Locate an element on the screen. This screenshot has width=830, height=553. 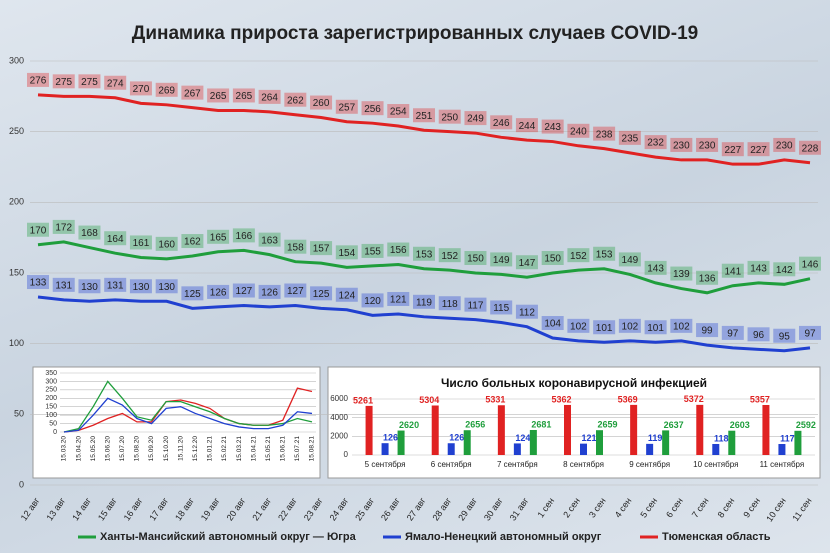
data-label: 154 is located at coordinates (346, 253).